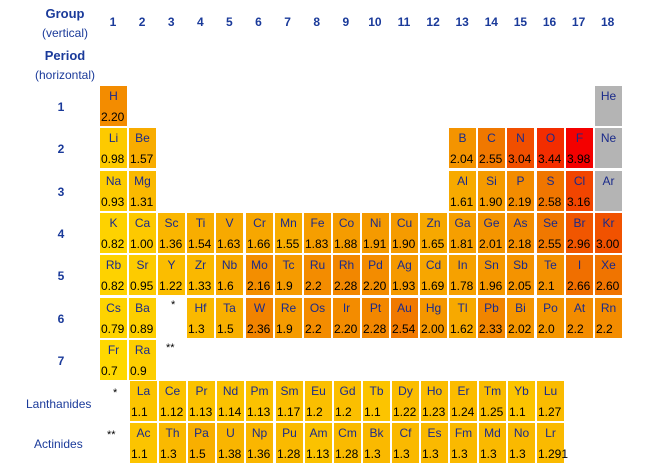  What do you see at coordinates (376, 401) in the screenshot?
I see `element-tb: Tb 1.1` at bounding box center [376, 401].